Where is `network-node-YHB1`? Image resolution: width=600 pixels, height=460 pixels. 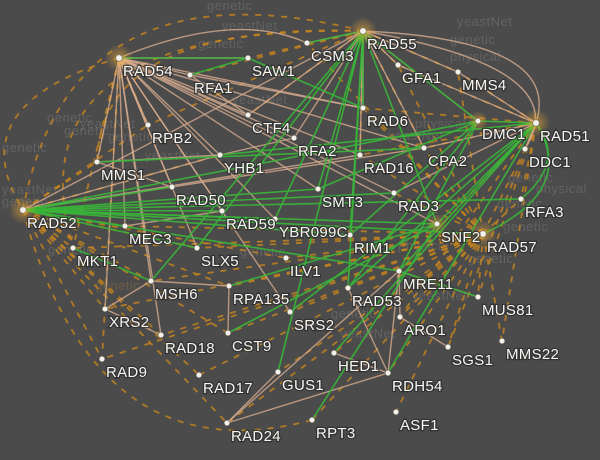 network-node-YHB1 is located at coordinates (220, 155).